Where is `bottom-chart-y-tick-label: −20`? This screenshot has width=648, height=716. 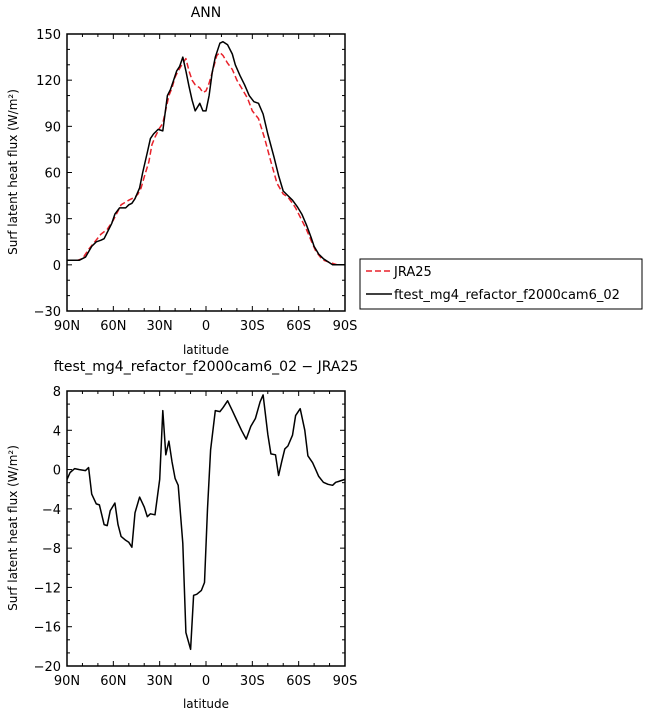 bottom-chart-y-tick-label: −20 is located at coordinates (47, 667).